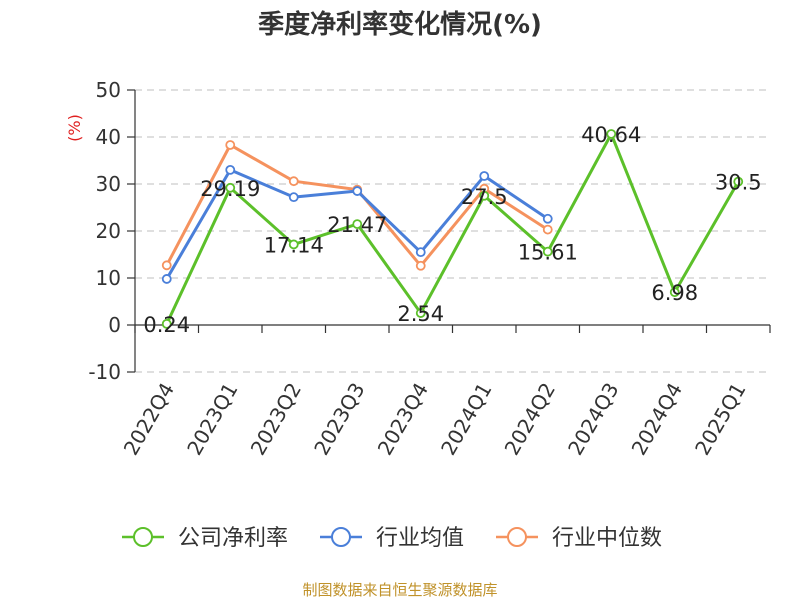  Describe the element at coordinates (400, 590) in the screenshot. I see `data-source: 制图数据来自恒生聚源数据库` at that location.